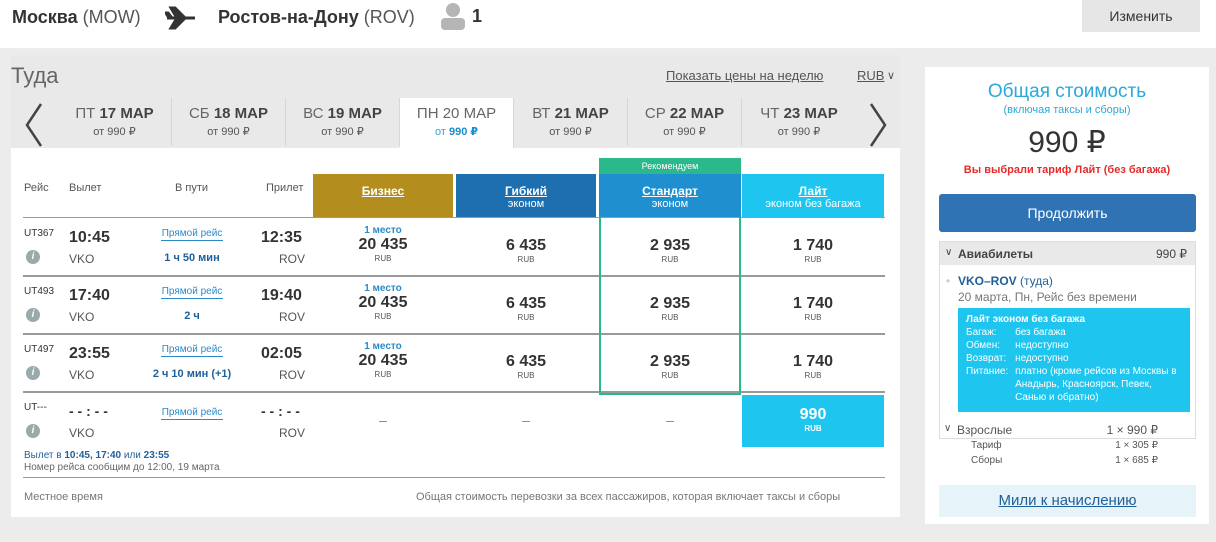  What do you see at coordinates (229, 122) in the screenshot?
I see `date-tab: СБ 18 МАР от 990 ₽` at bounding box center [229, 122].